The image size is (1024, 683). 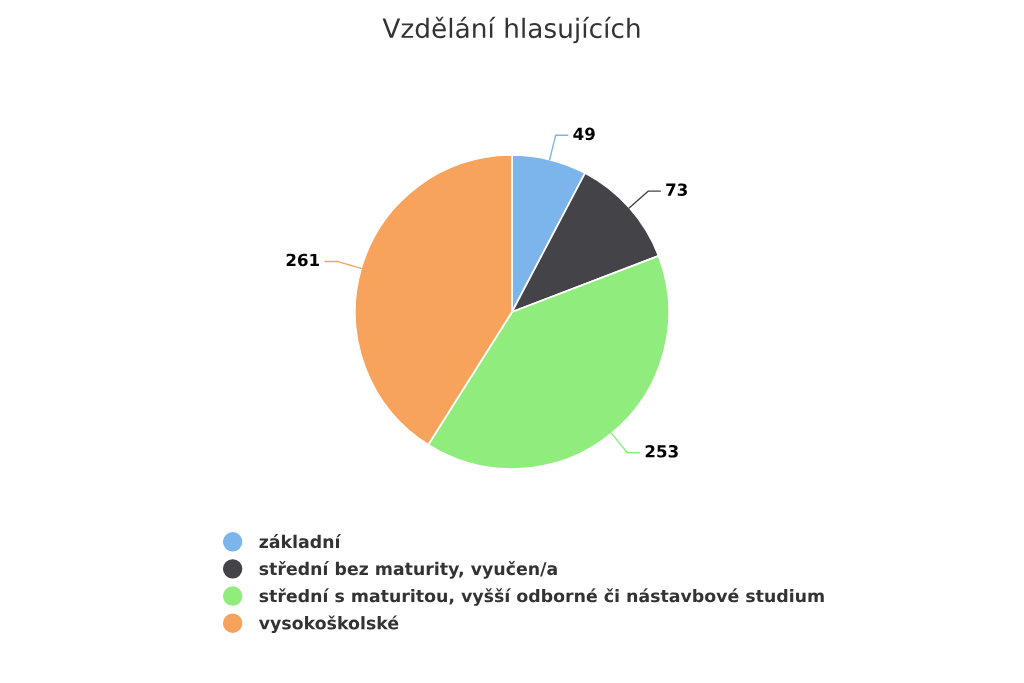 I want to click on legend-label: vysokoškolské, so click(x=328, y=624).